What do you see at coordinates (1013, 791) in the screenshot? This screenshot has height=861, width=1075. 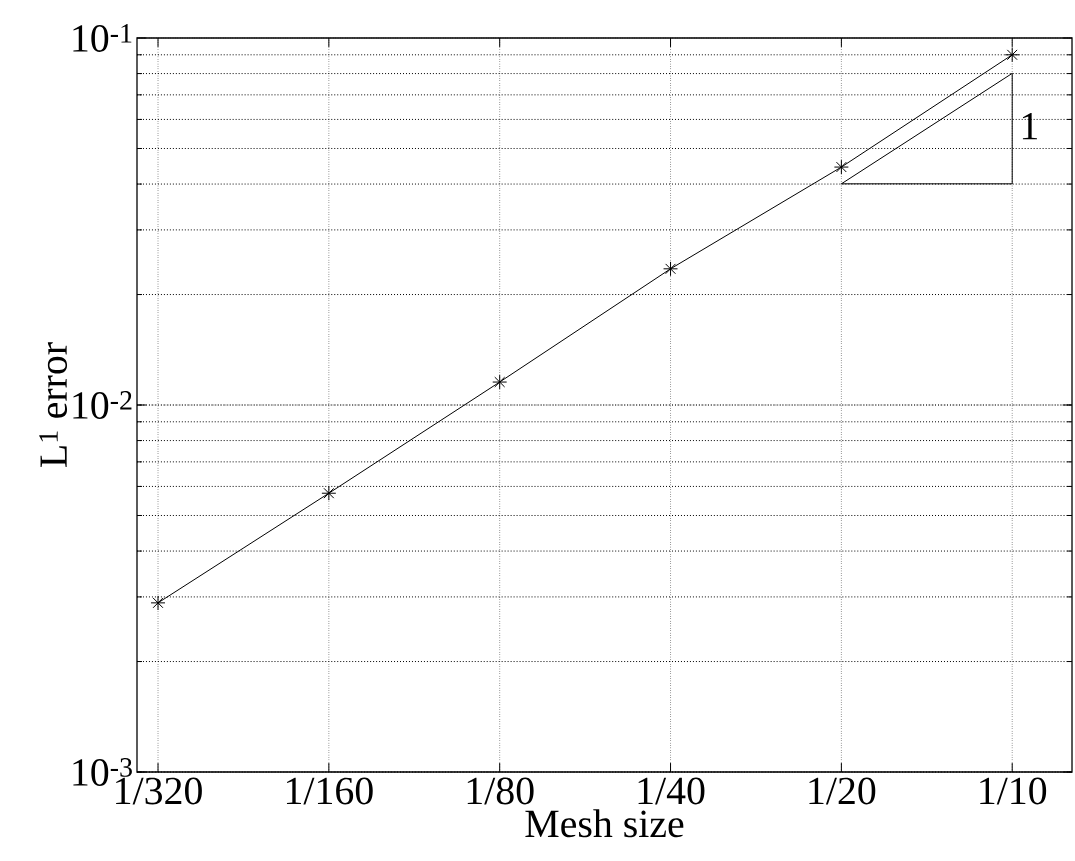 I see `x-tick-label: 1/10` at bounding box center [1013, 791].